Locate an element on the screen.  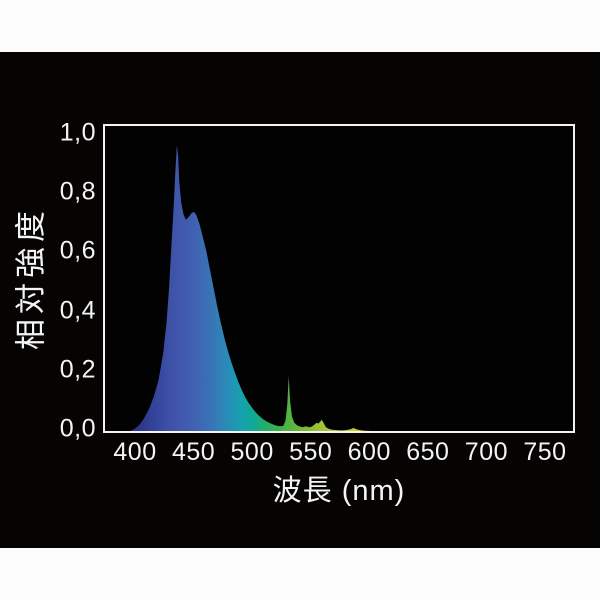
y-axis-title: 相対強度 is located at coordinates (31, 278).